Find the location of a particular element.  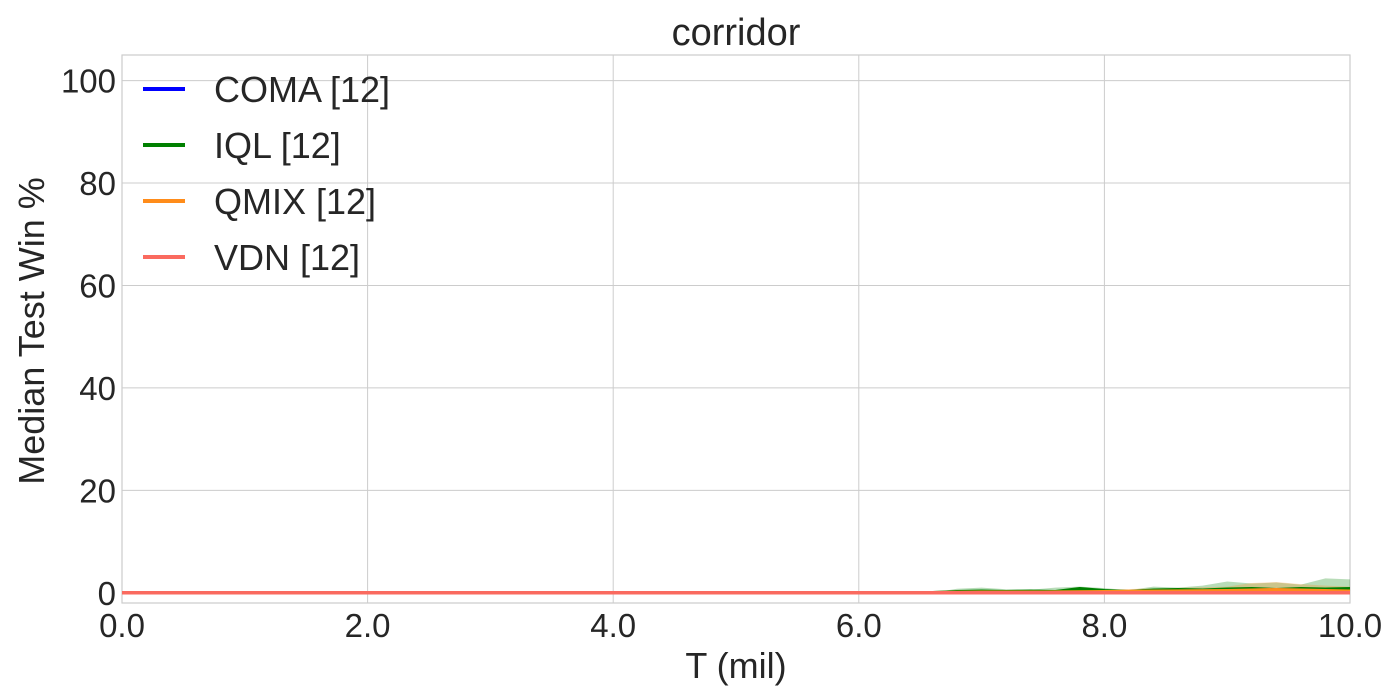

legend-label: IQL [12] is located at coordinates (277, 145).